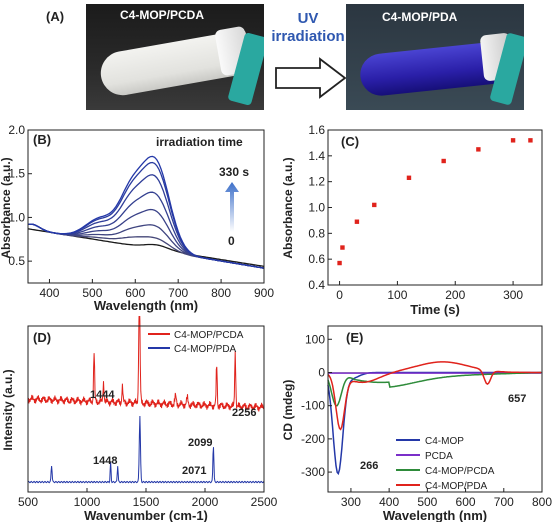 This screenshot has height=522, width=555. What do you see at coordinates (231, 241) in the screenshot?
I see `chart-b-arrow-bottom: 0` at bounding box center [231, 241].